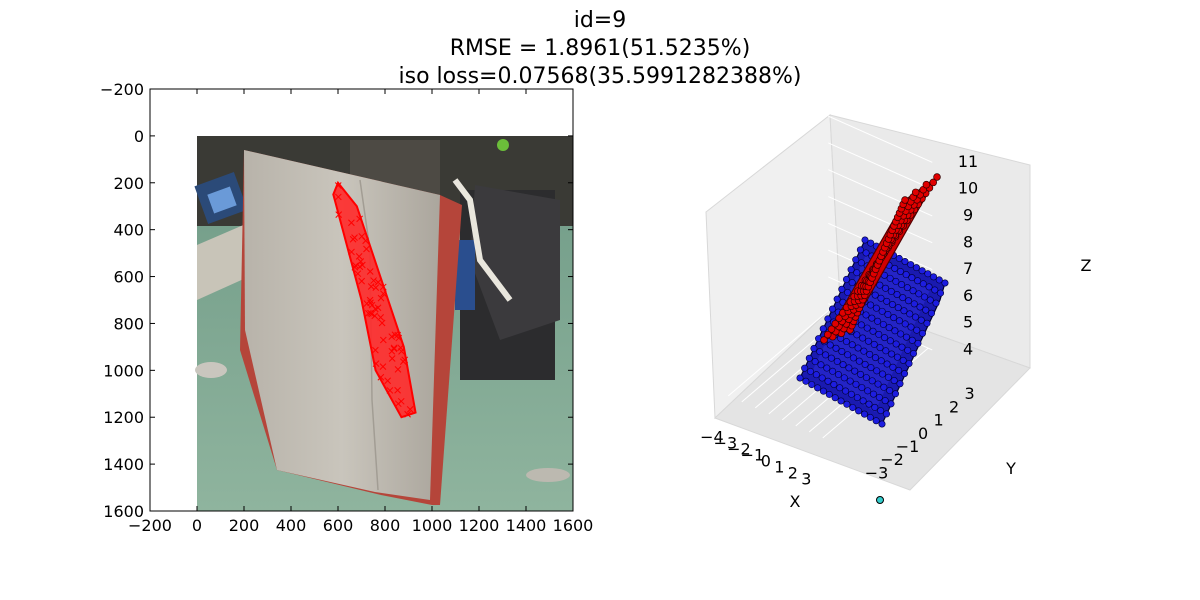 This screenshot has height=600, width=1200. What do you see at coordinates (244, 525) in the screenshot?
I see `x-tick-label: 200` at bounding box center [244, 525].